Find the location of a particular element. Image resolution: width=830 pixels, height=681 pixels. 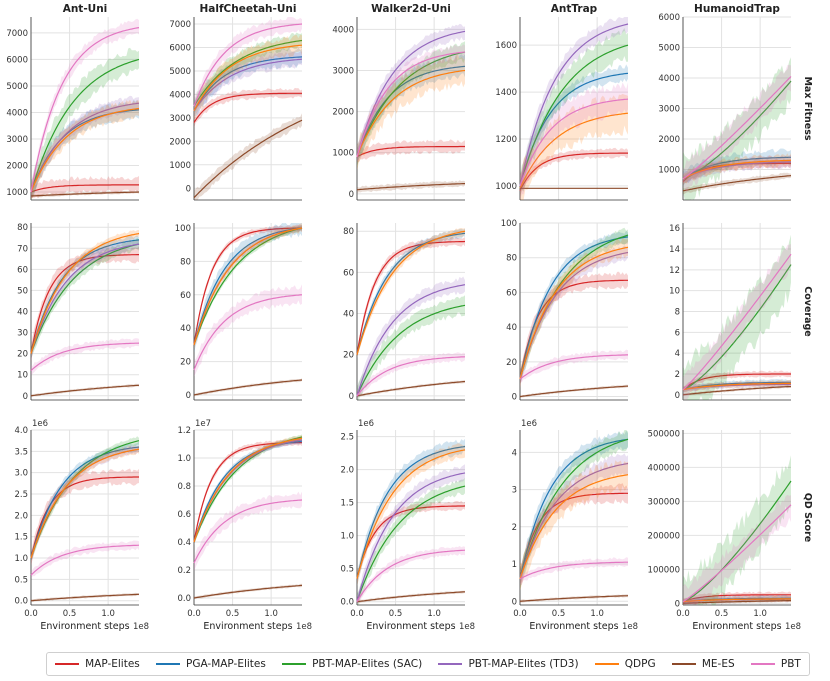

panel-coverage-walker2d-uni: 0 20 40 60 80 is located at coordinates (404, 312).